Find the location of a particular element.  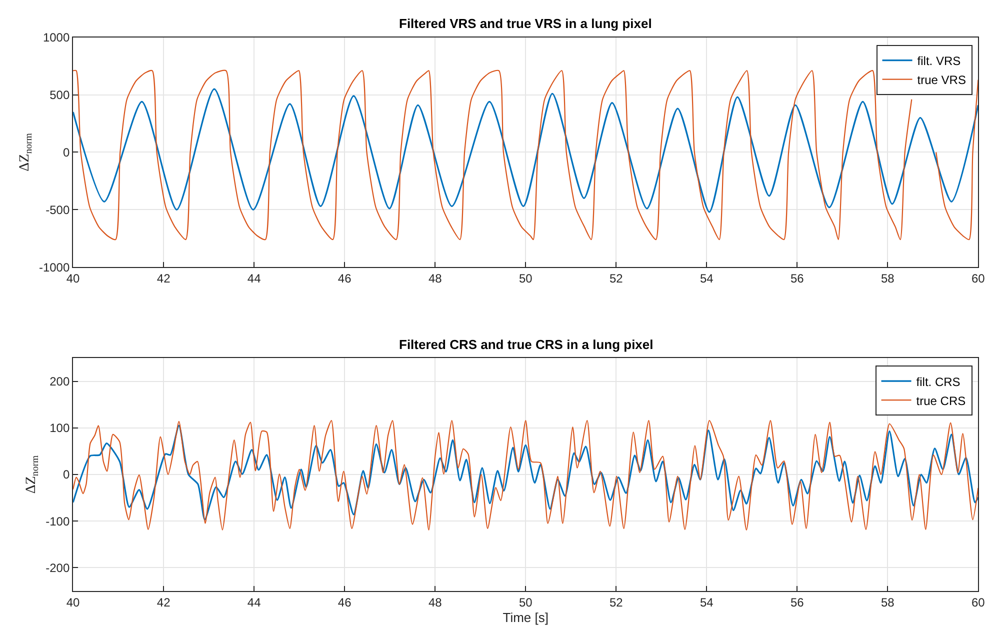

legend-label: true VRS is located at coordinates (941, 79).